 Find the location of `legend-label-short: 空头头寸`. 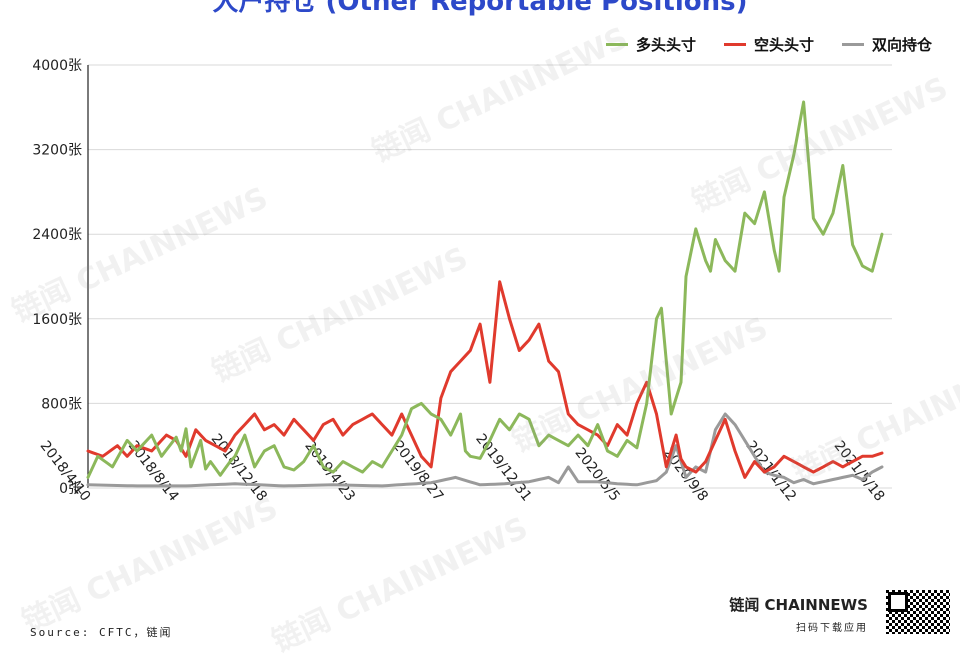

legend-label-short: 空头头寸 is located at coordinates (783, 45).